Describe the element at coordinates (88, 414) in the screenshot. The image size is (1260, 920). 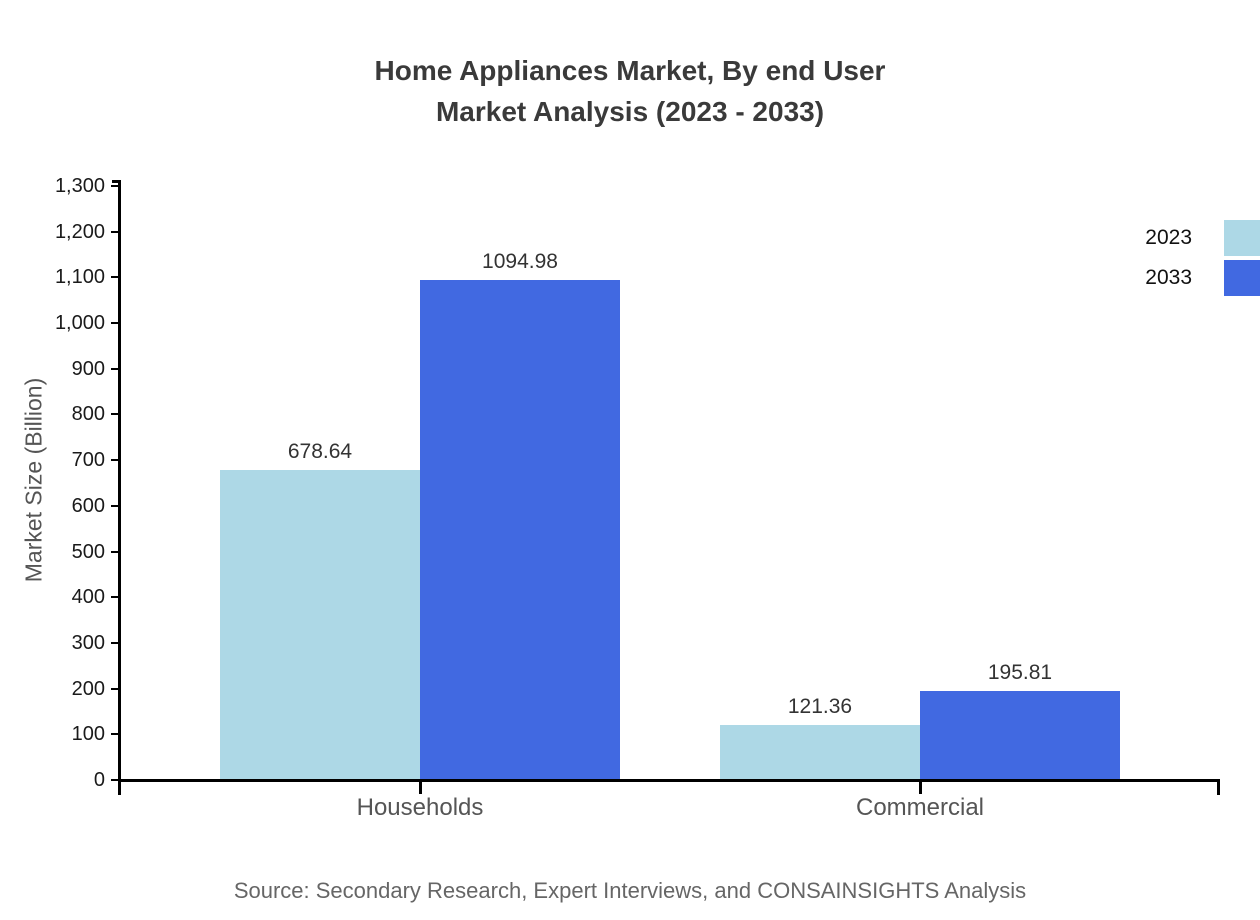
I see `y-axis-tick-label: 800` at that location.